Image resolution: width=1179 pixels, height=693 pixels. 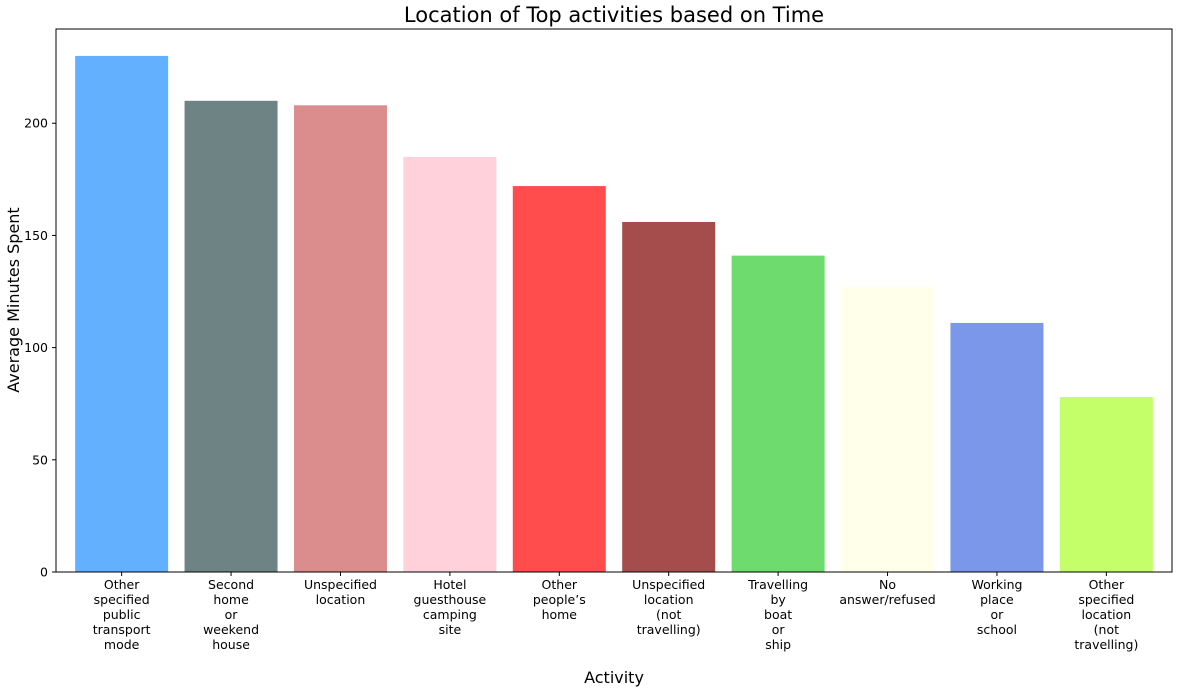 I want to click on x-tick-label: Unspecified location, so click(x=340, y=592).